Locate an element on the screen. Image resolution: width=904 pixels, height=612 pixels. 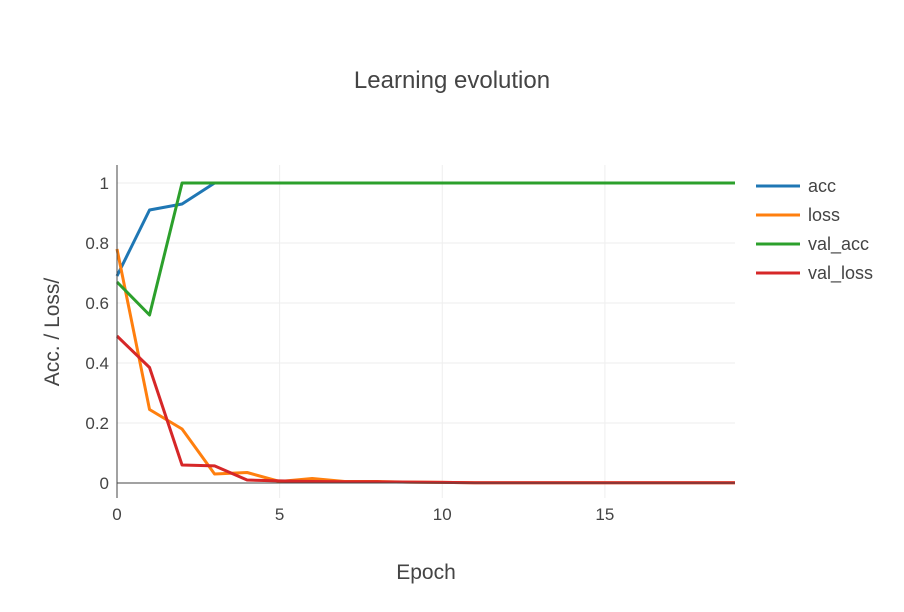
y-axis-title: Acc. / Loss/ is located at coordinates (52, 332).